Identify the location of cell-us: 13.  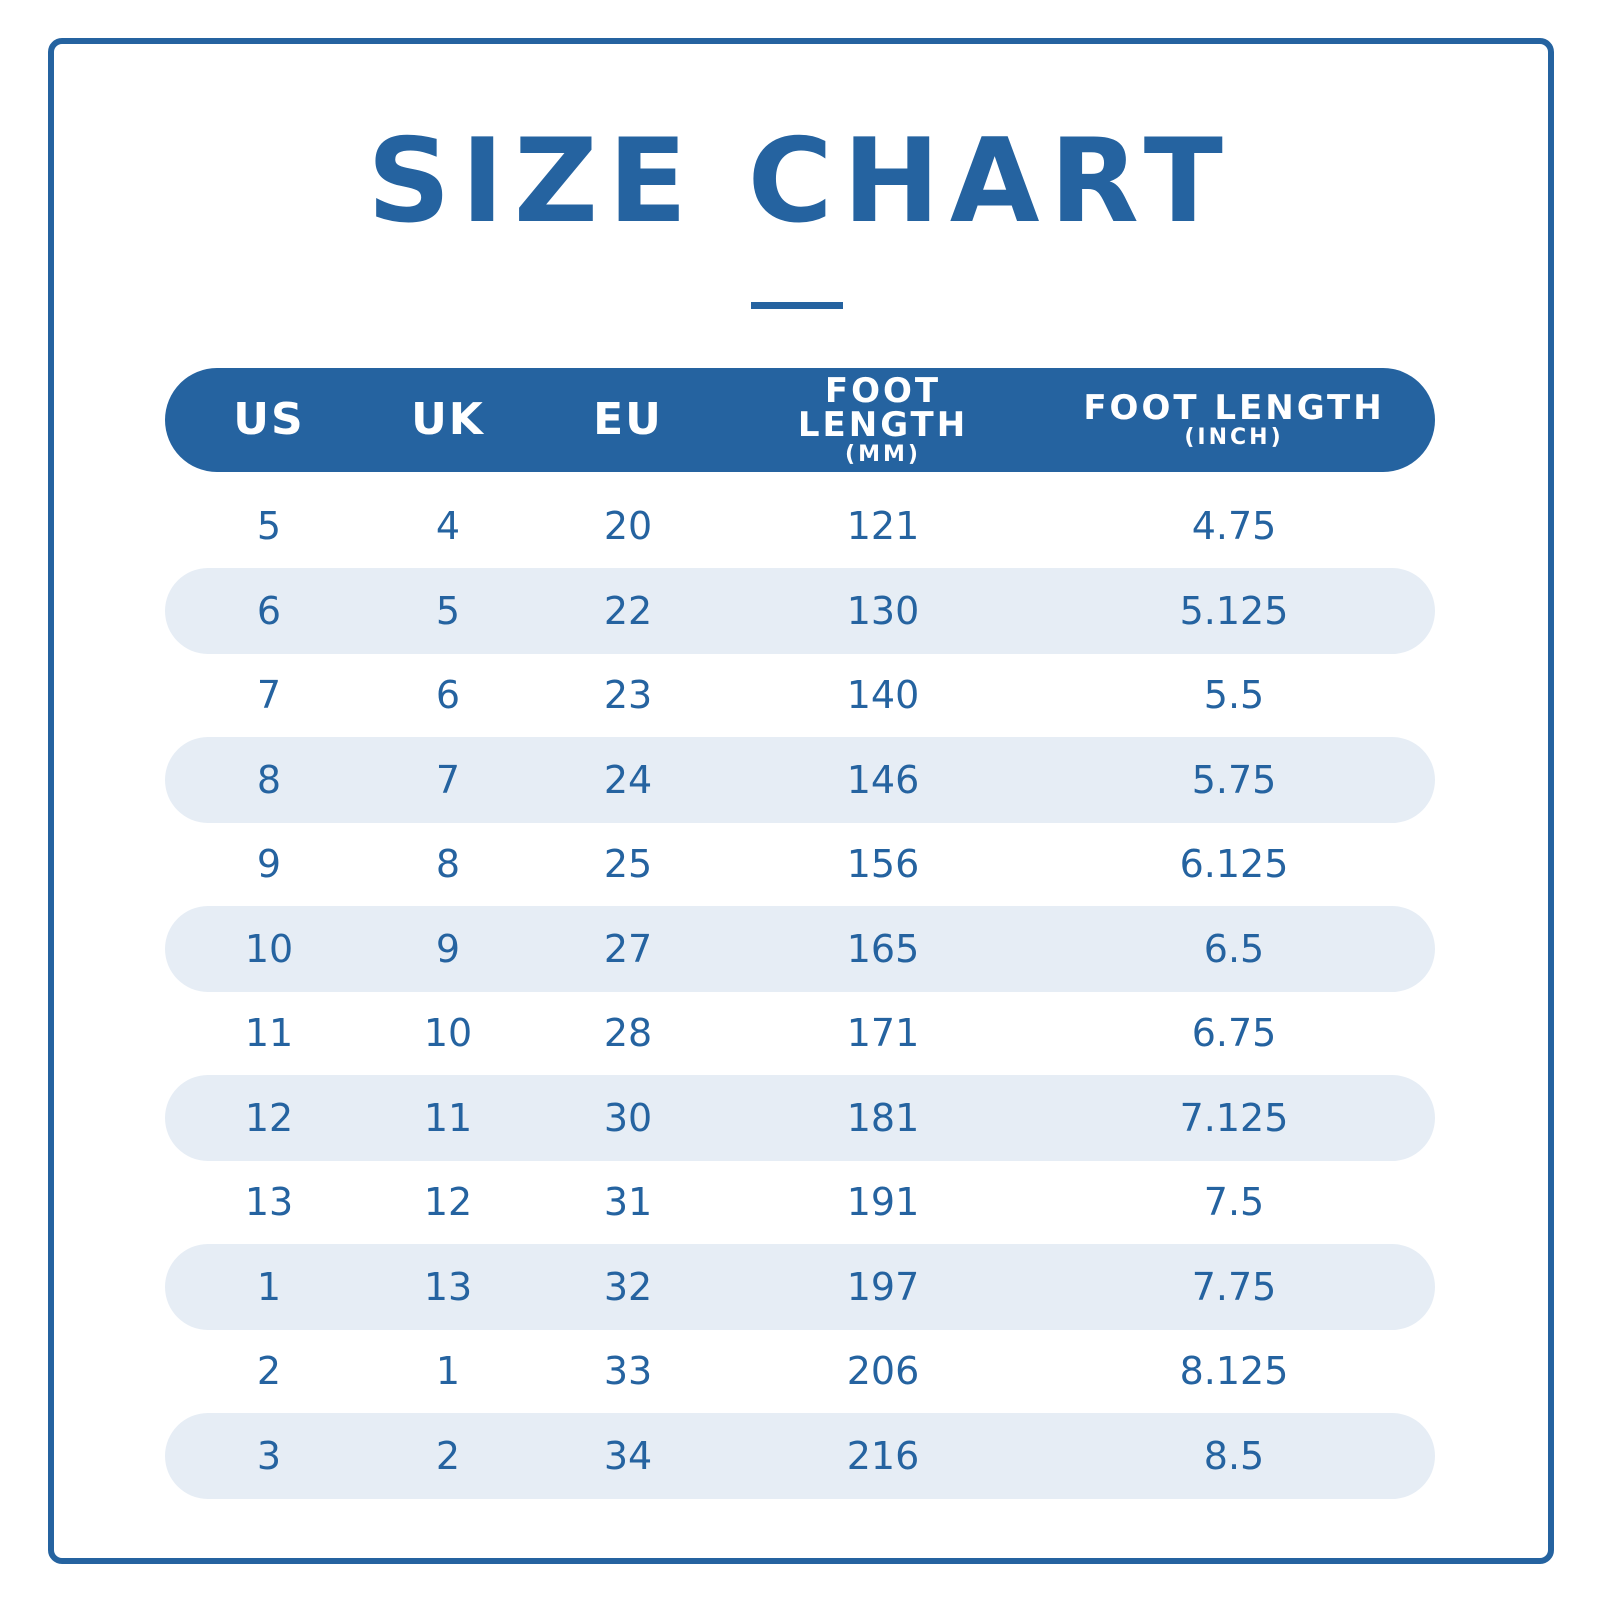
(269, 1202).